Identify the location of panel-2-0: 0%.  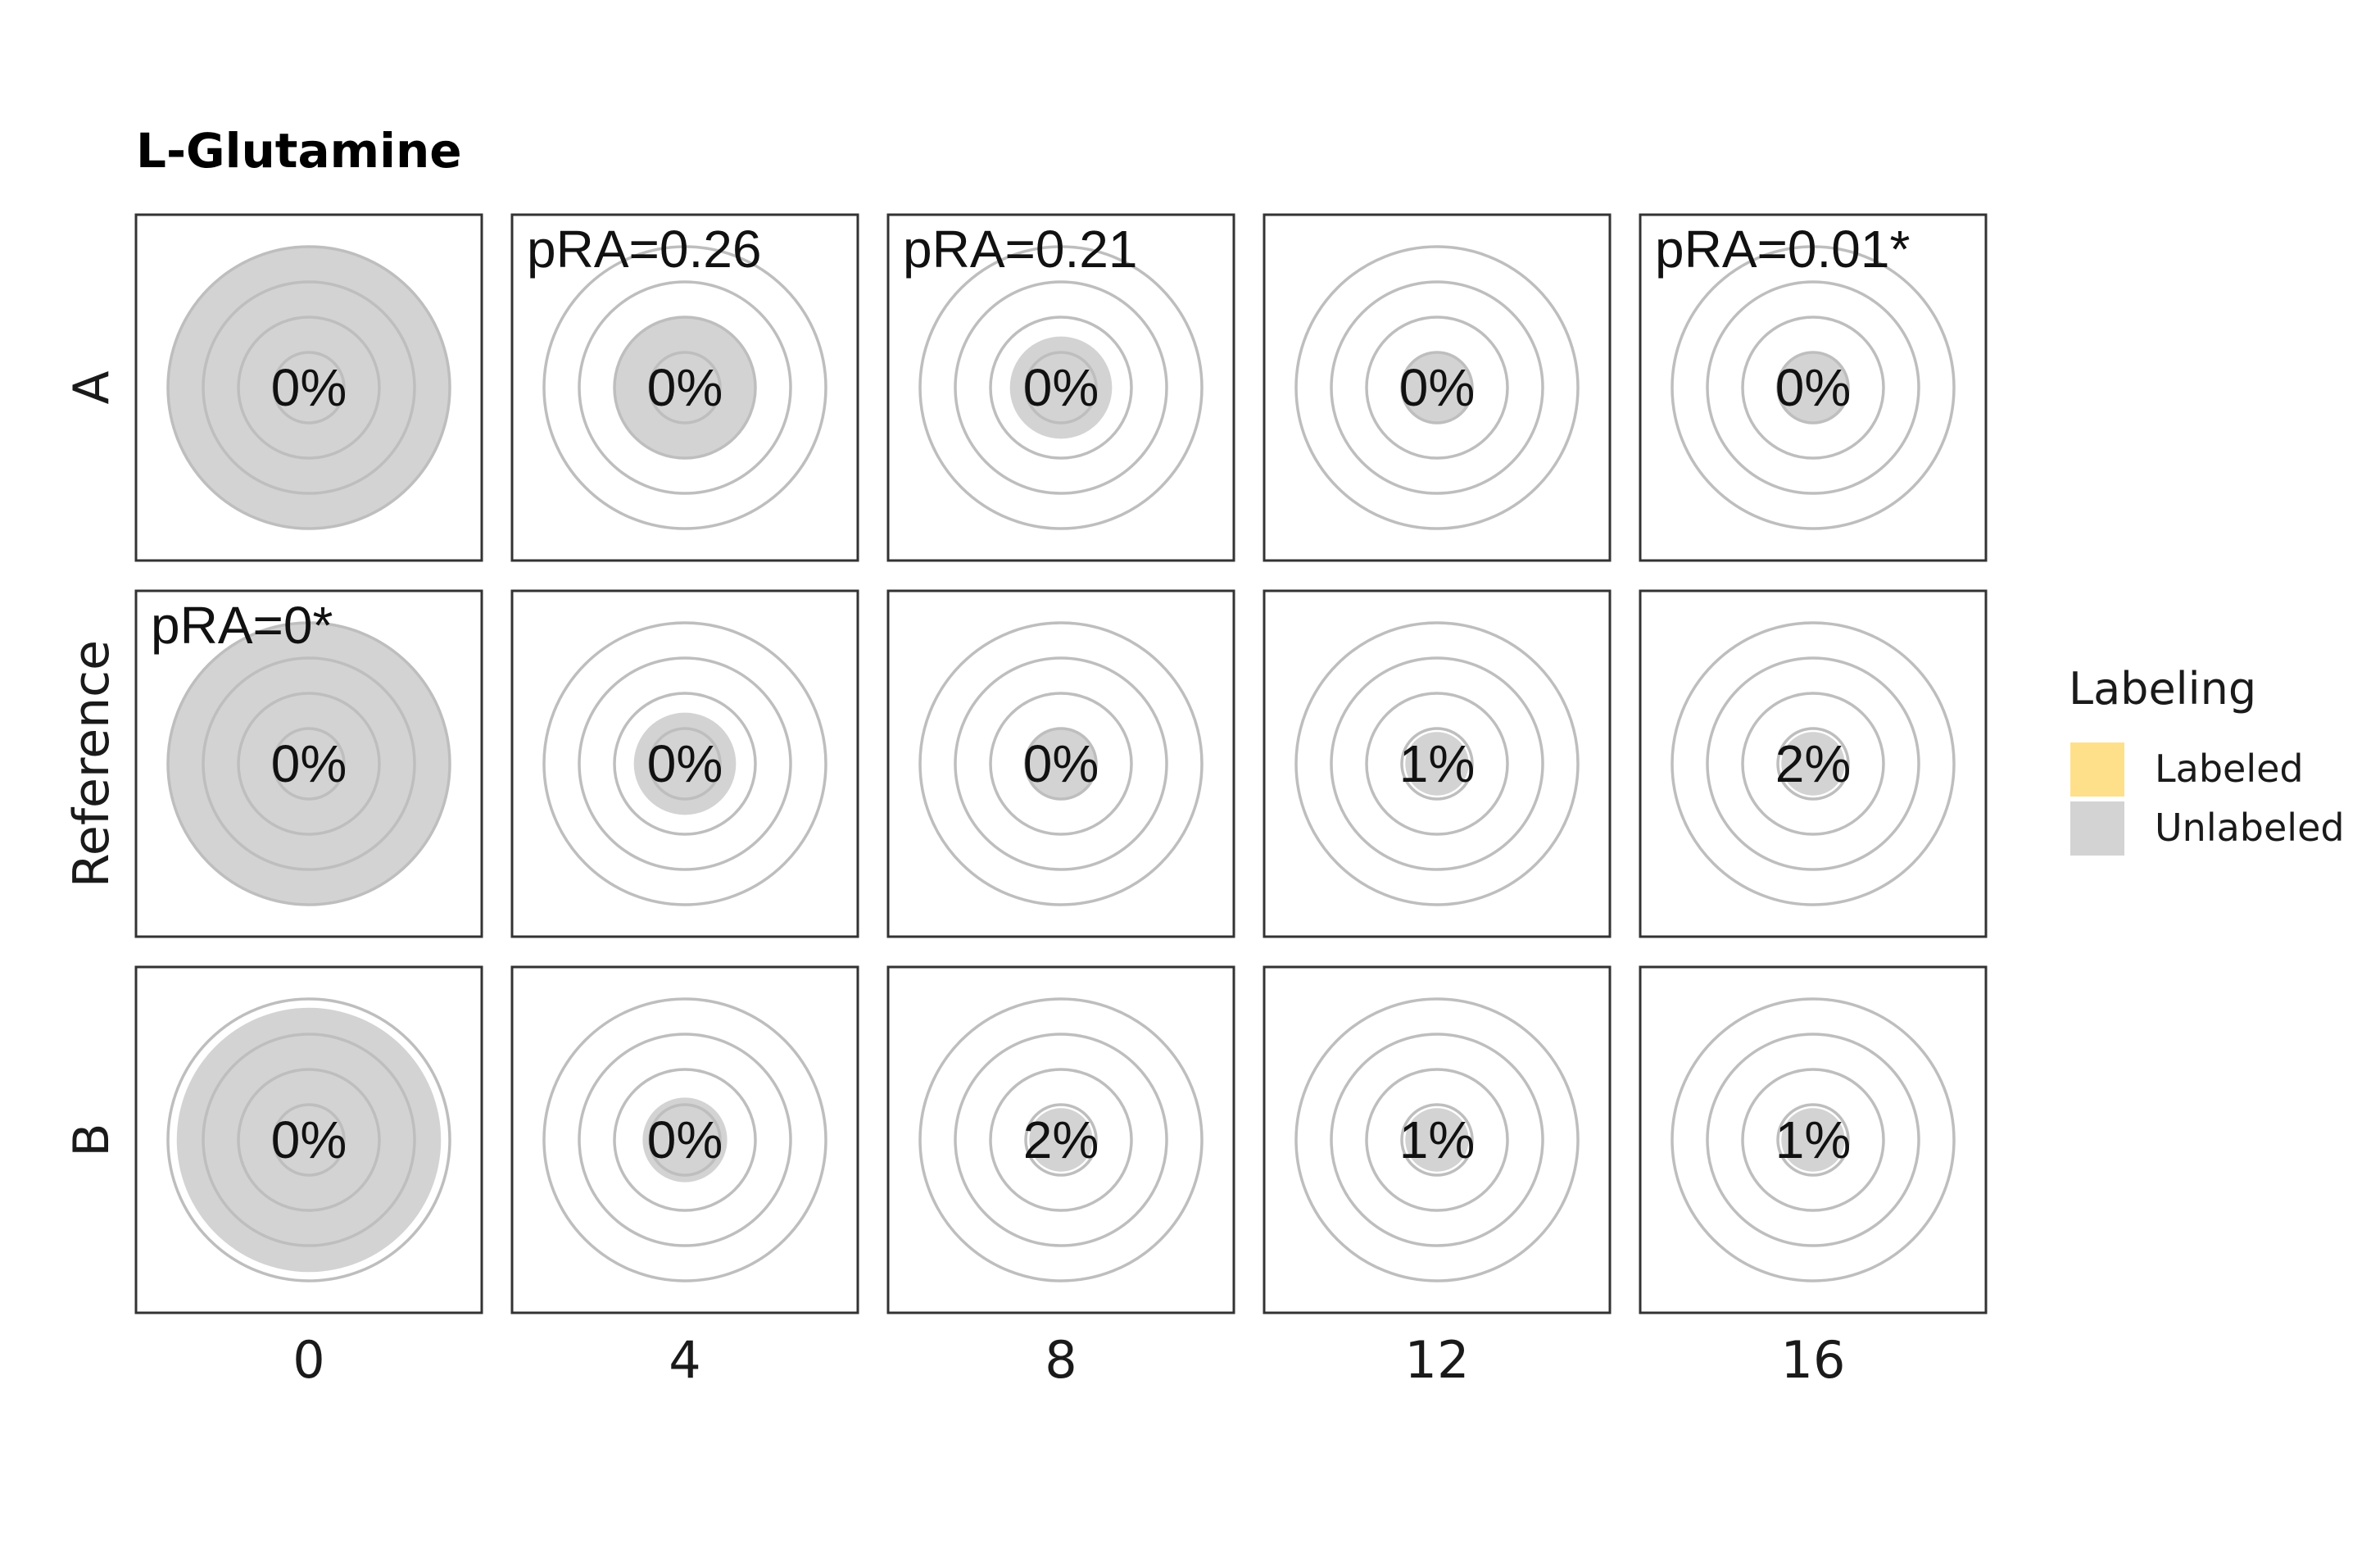
(308, 1139).